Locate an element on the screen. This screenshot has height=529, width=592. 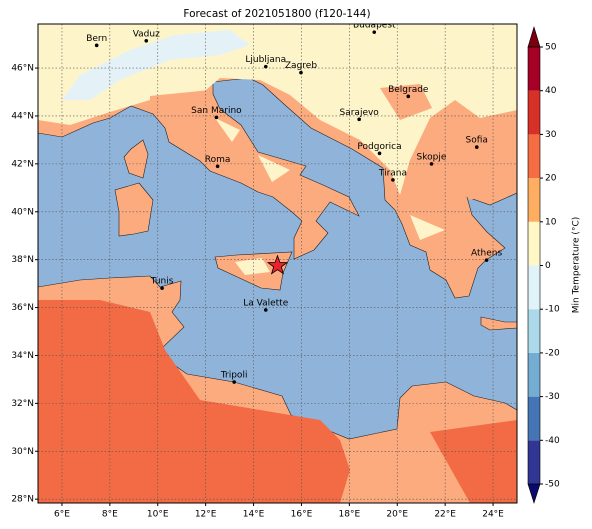
city-label: Roma is located at coordinates (218, 160).